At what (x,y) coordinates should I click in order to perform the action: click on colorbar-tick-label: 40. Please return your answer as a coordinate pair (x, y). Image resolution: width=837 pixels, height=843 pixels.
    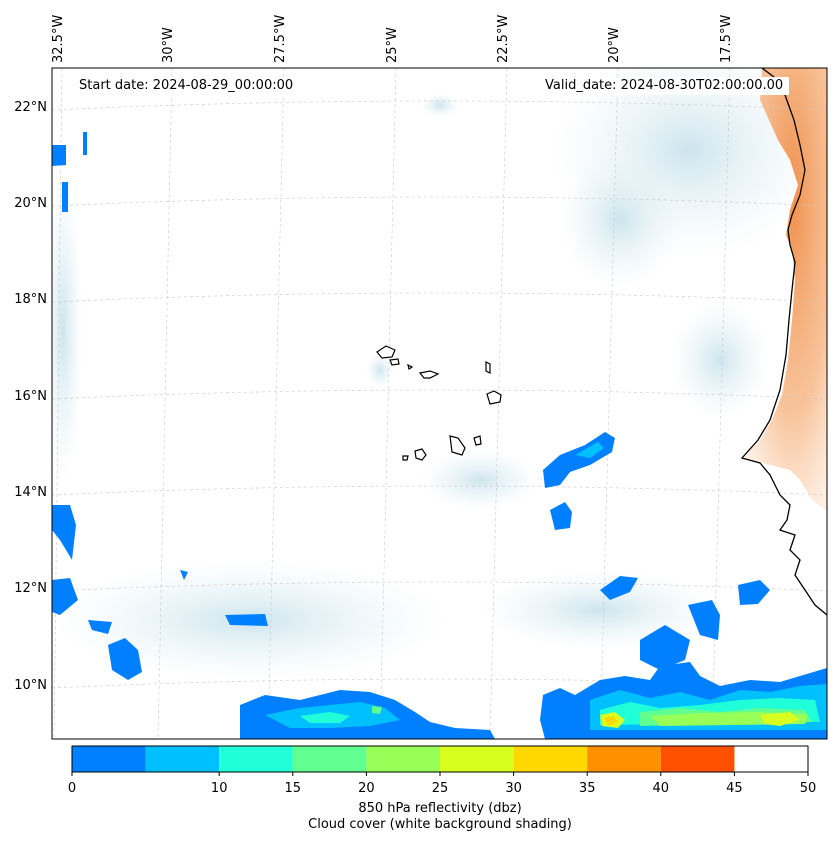
    Looking at the image, I should click on (661, 788).